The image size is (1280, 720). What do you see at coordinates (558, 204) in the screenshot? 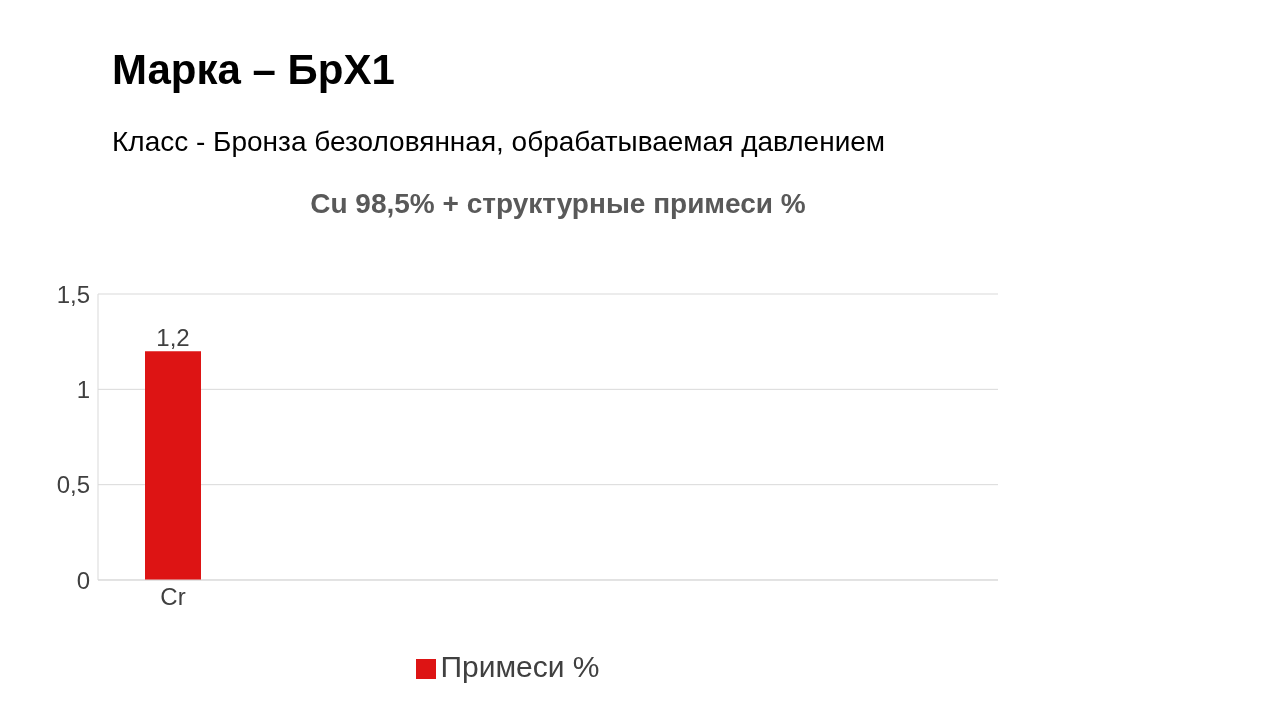
I see `text: Cu 98,5% + структурные примеси %` at bounding box center [558, 204].